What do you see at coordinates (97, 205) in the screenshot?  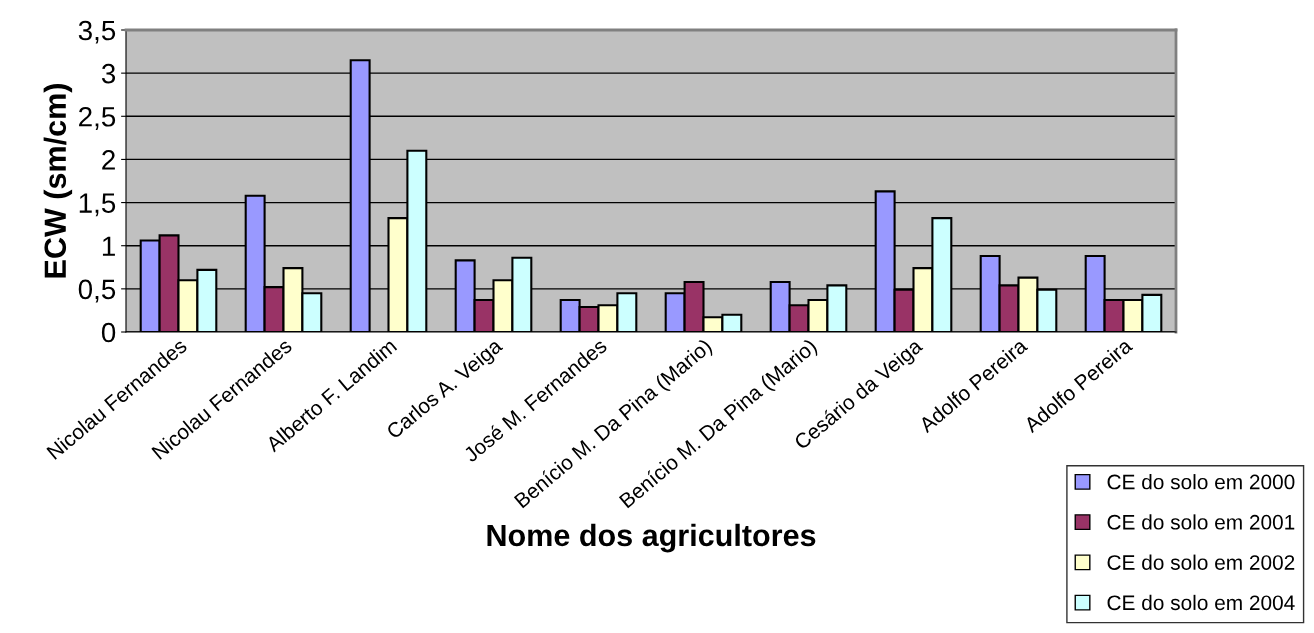 I see `y-tick-label: 1,5` at bounding box center [97, 205].